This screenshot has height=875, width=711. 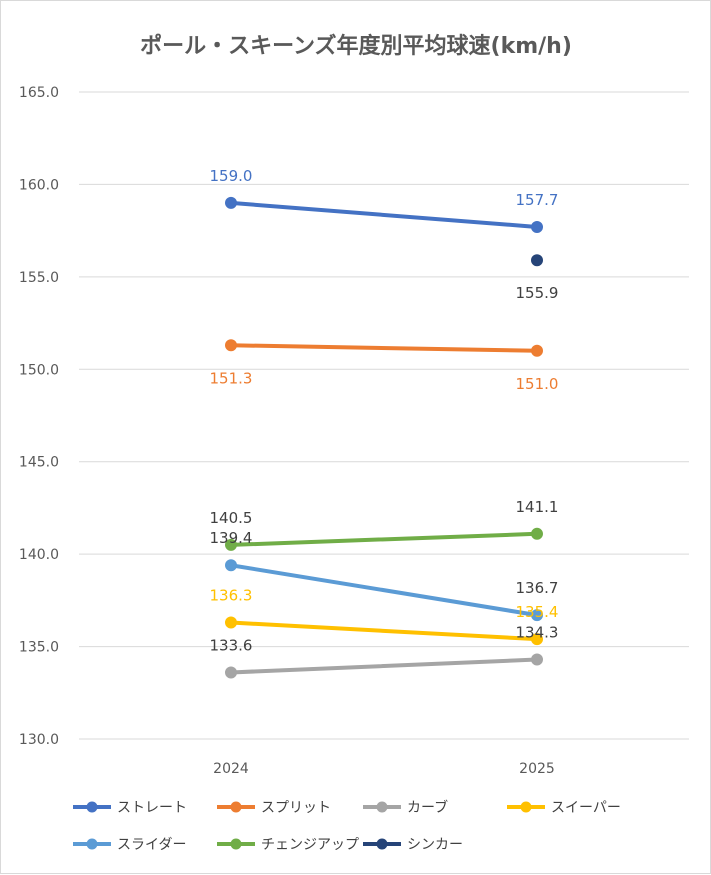 What do you see at coordinates (537, 200) in the screenshot?
I see `data-label: 157.7` at bounding box center [537, 200].